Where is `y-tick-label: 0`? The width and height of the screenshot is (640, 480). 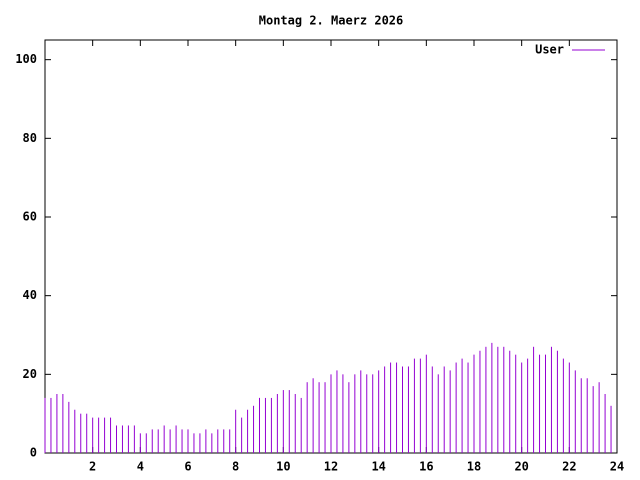 y-tick-label: 0 is located at coordinates (33, 453).